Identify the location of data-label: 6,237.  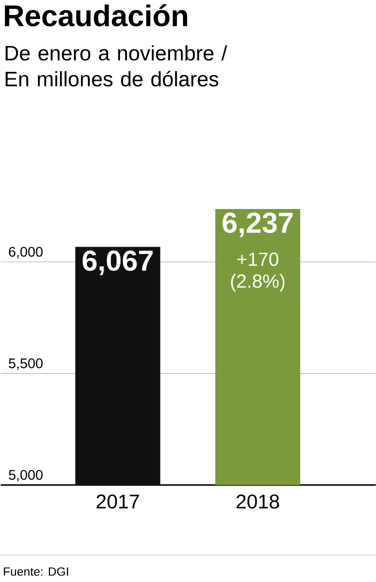
(257, 225).